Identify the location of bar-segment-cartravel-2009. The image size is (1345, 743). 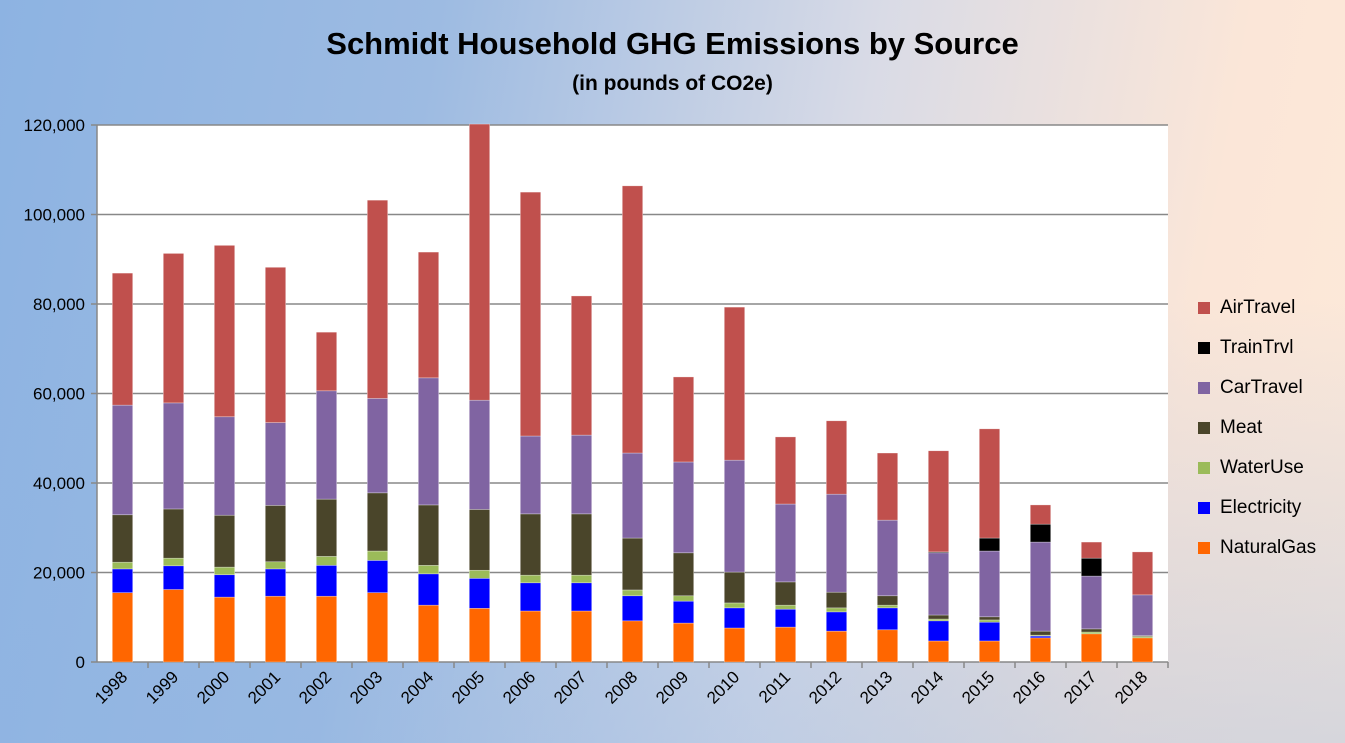
(683, 507).